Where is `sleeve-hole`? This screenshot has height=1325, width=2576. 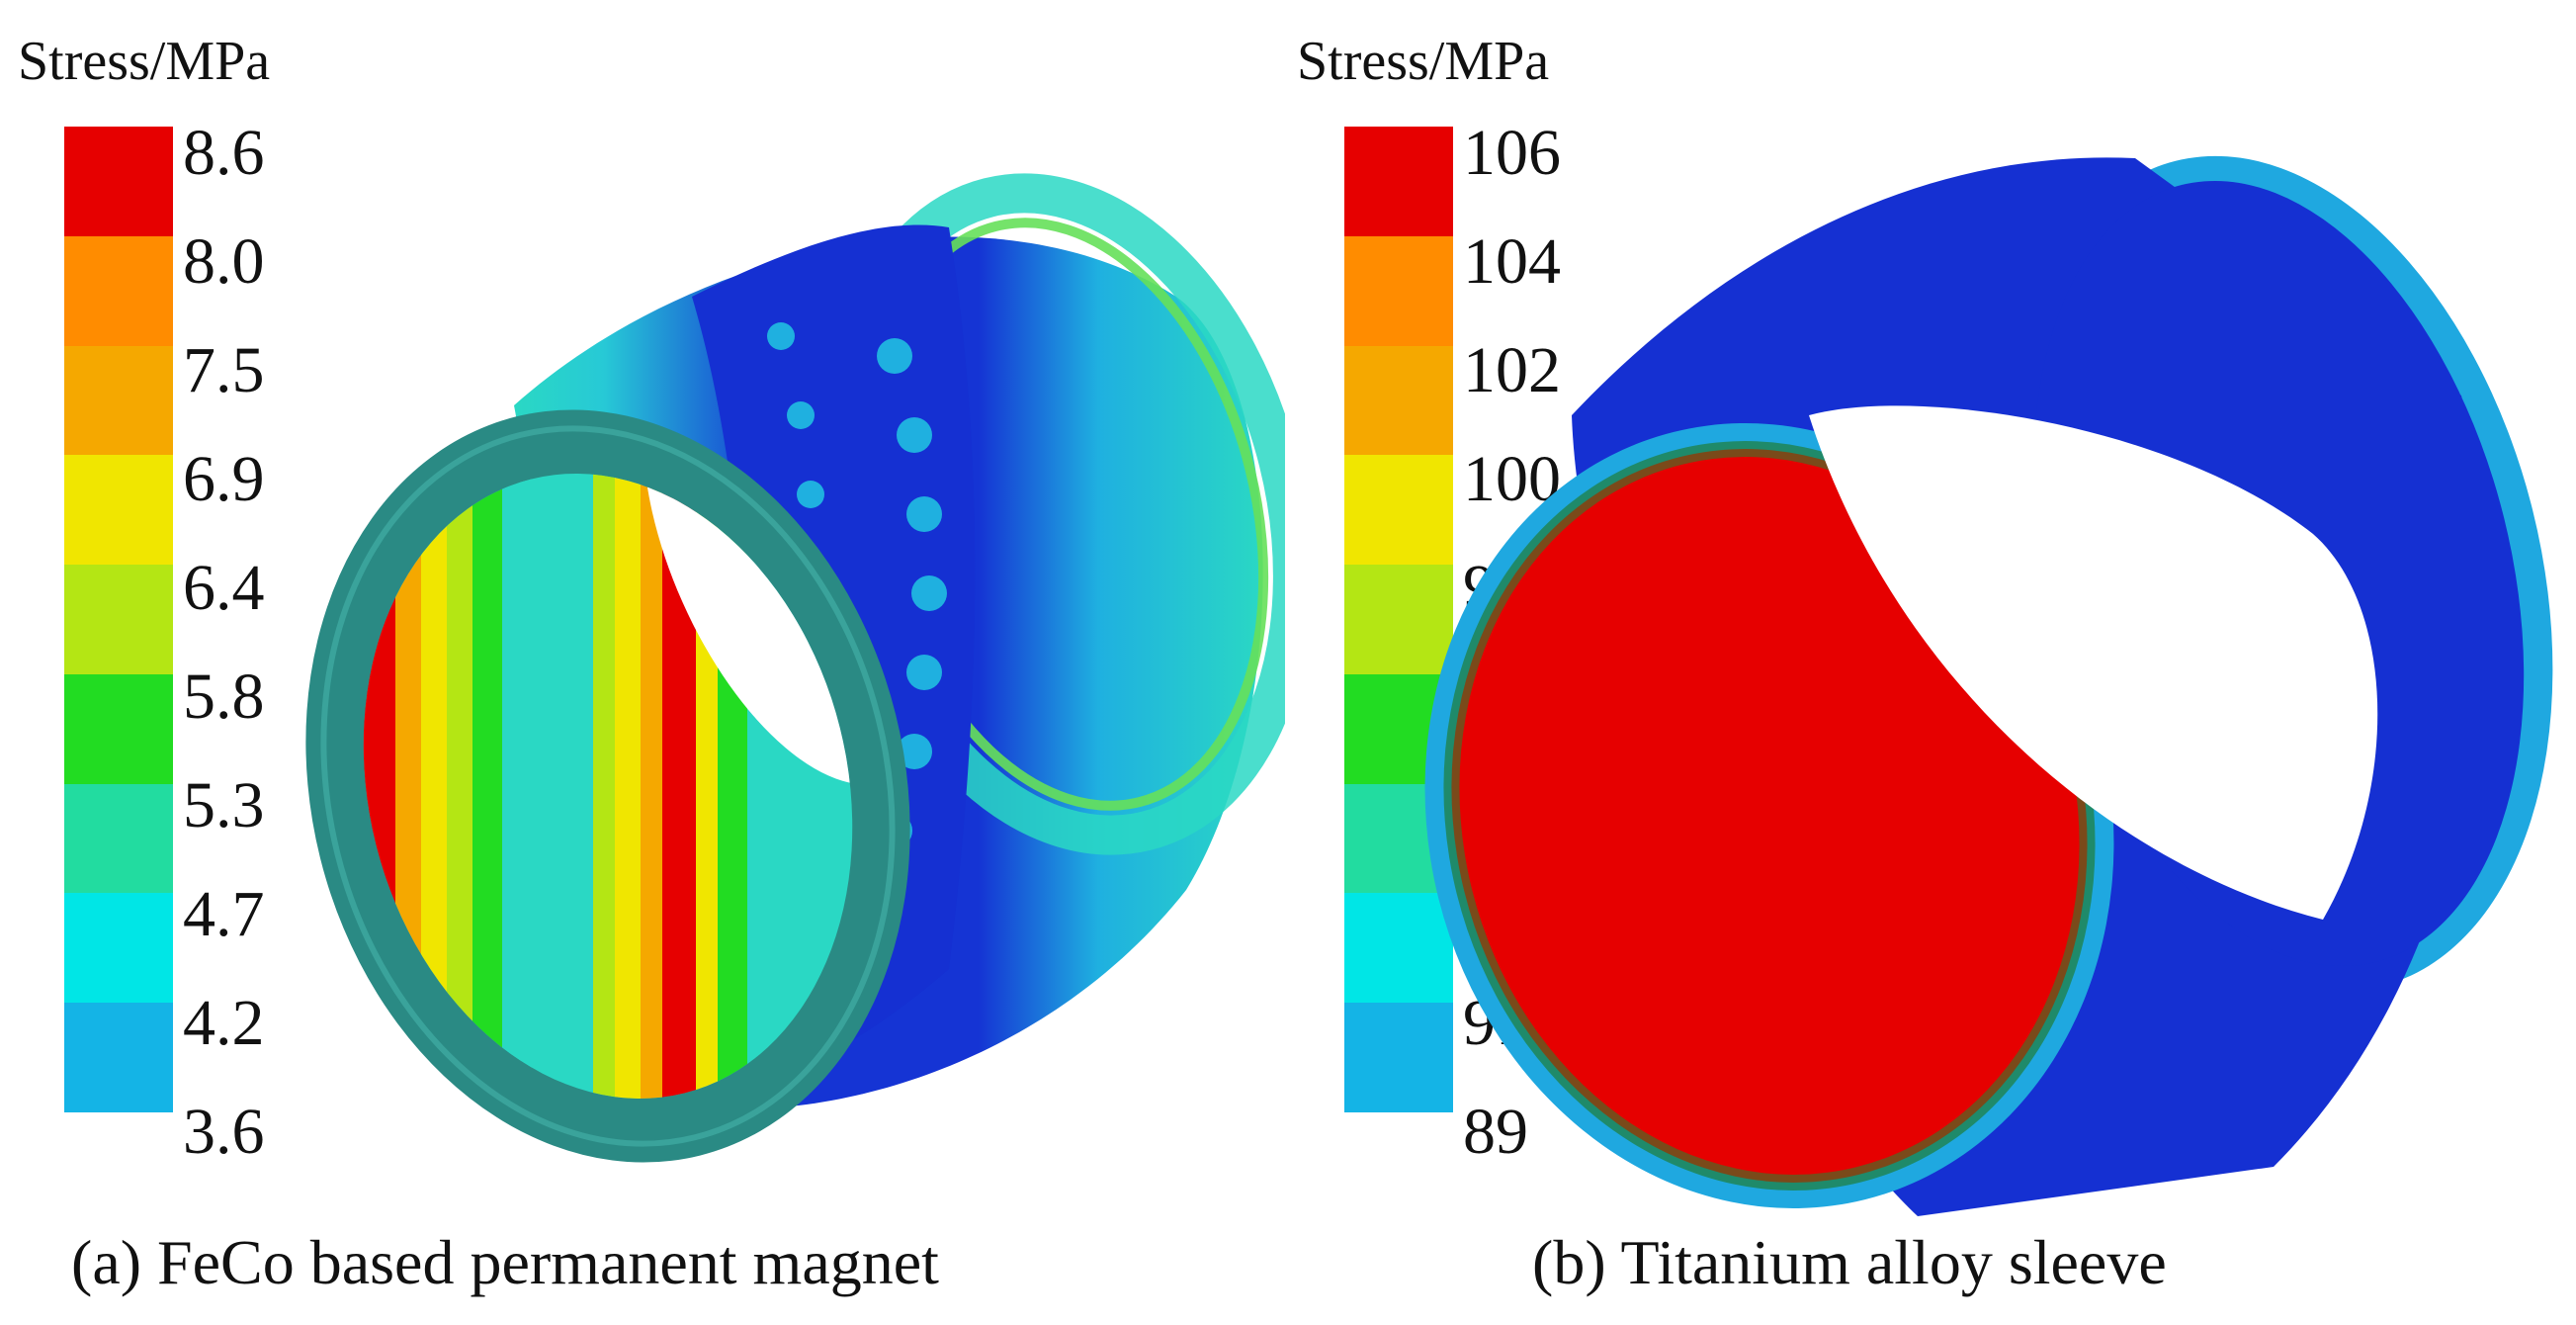 sleeve-hole is located at coordinates (2093, 662).